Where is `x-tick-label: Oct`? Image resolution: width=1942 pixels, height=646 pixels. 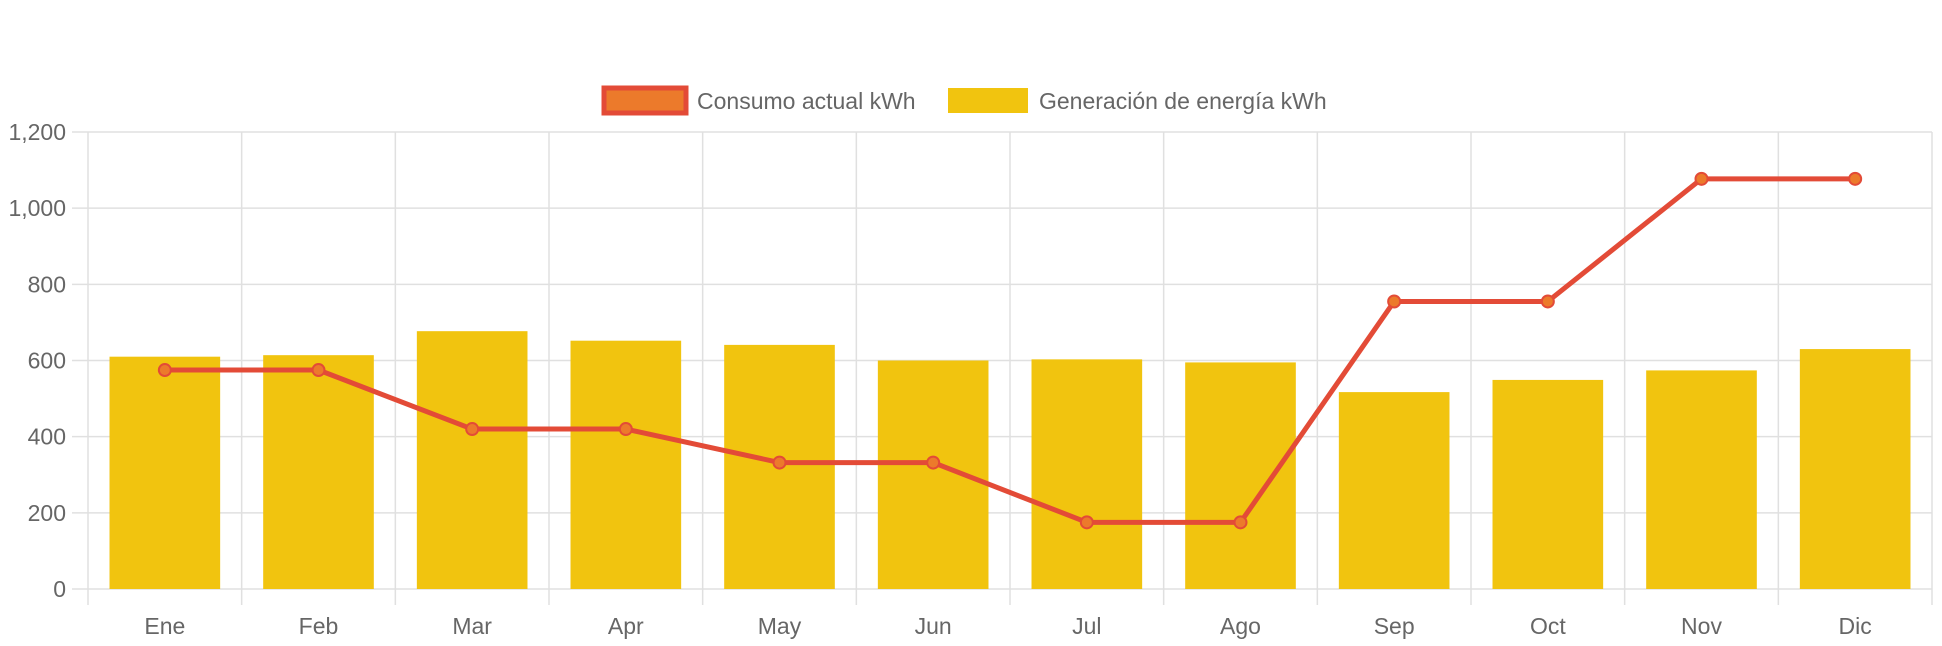
x-tick-label: Oct is located at coordinates (1548, 626).